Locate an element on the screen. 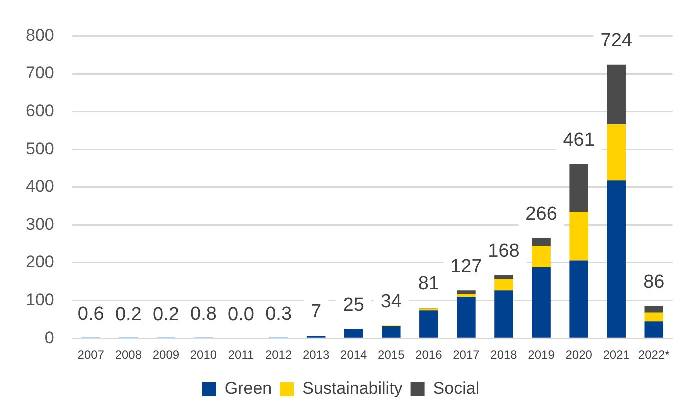  legend-label: Green is located at coordinates (248, 388).